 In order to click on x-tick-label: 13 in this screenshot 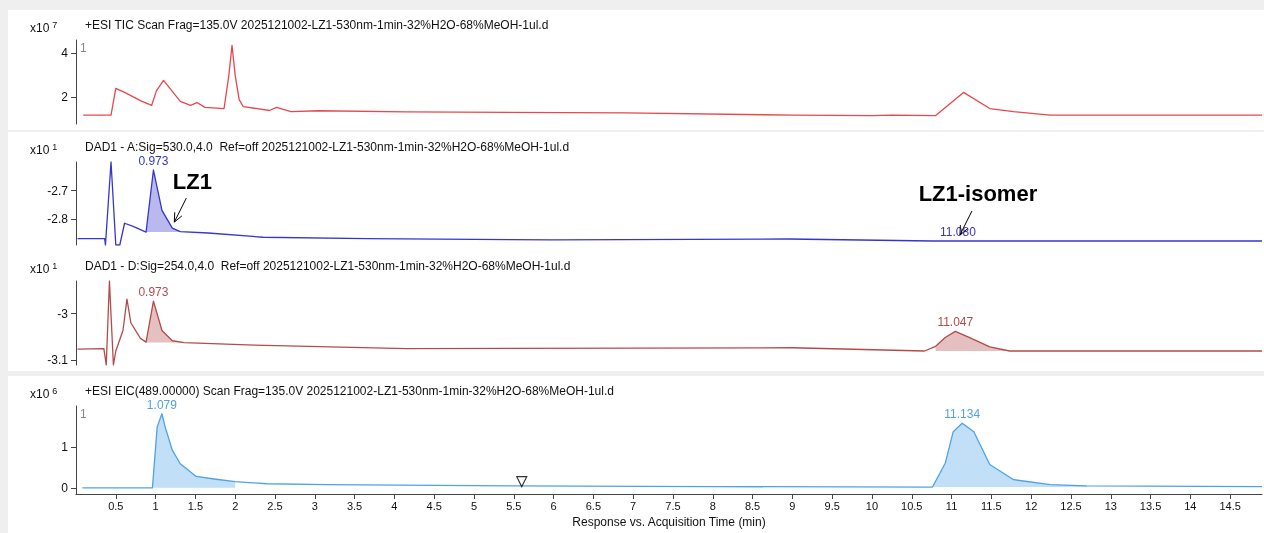, I will do `click(1110, 505)`.